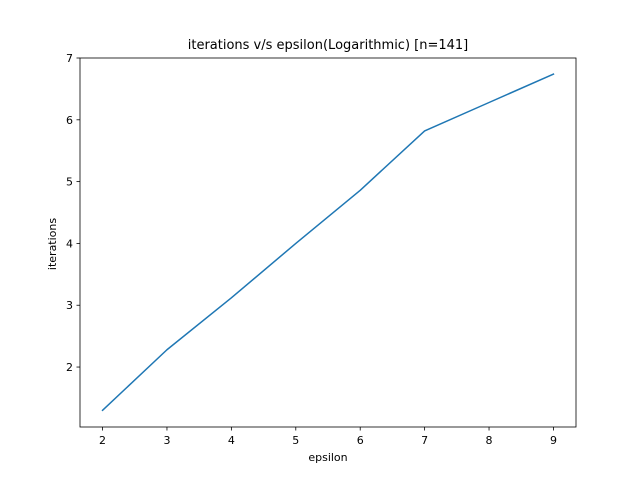 This screenshot has width=640, height=480. I want to click on y-tick-label-2: 2, so click(69, 367).